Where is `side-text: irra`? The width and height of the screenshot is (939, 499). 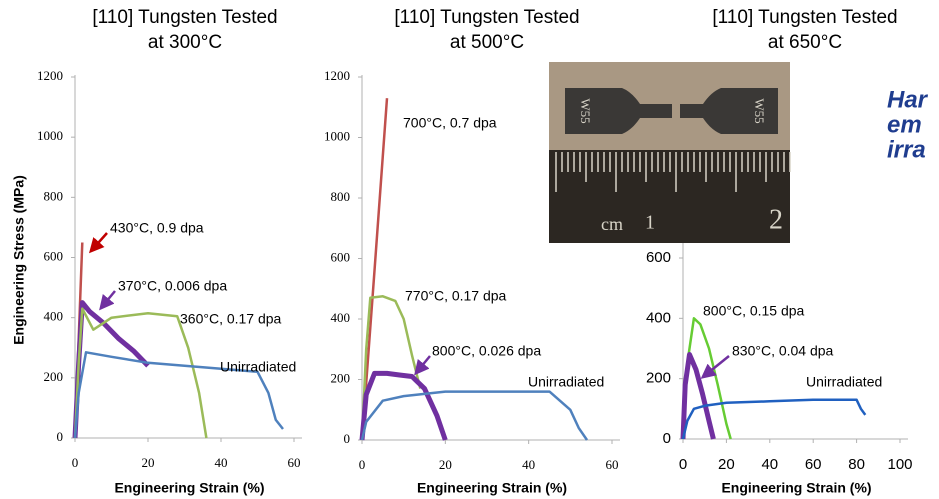 side-text: irra is located at coordinates (906, 149).